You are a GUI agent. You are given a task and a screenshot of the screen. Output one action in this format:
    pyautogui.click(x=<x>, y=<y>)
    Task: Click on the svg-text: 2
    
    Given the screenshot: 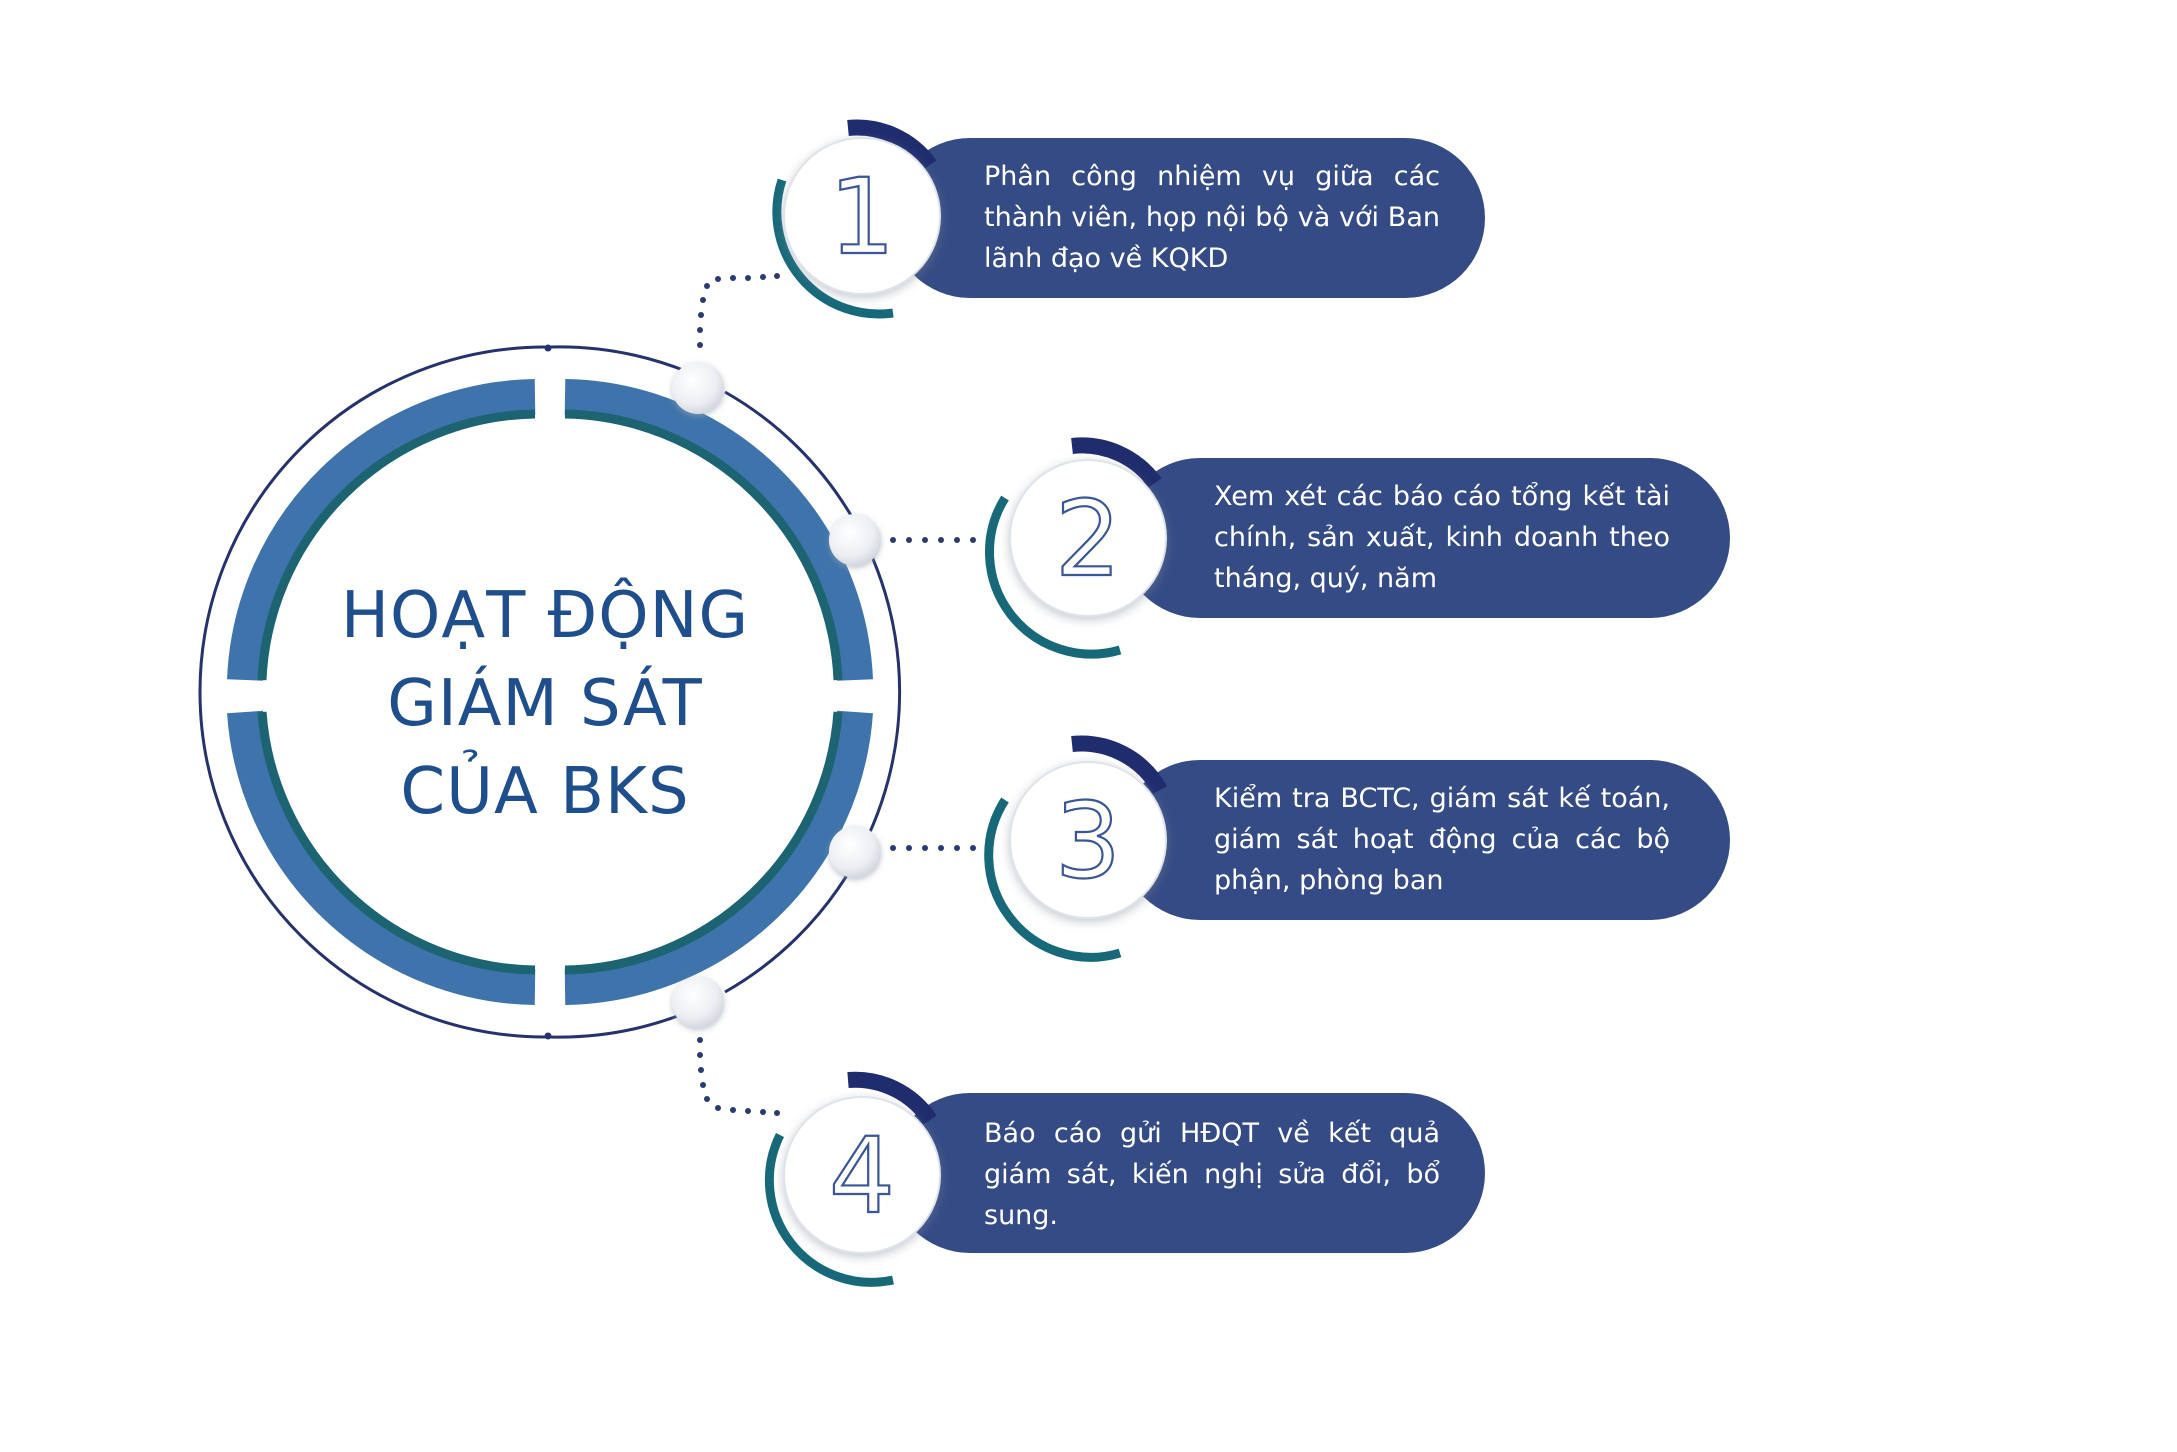 What is the action you would take?
    pyautogui.click(x=1088, y=539)
    